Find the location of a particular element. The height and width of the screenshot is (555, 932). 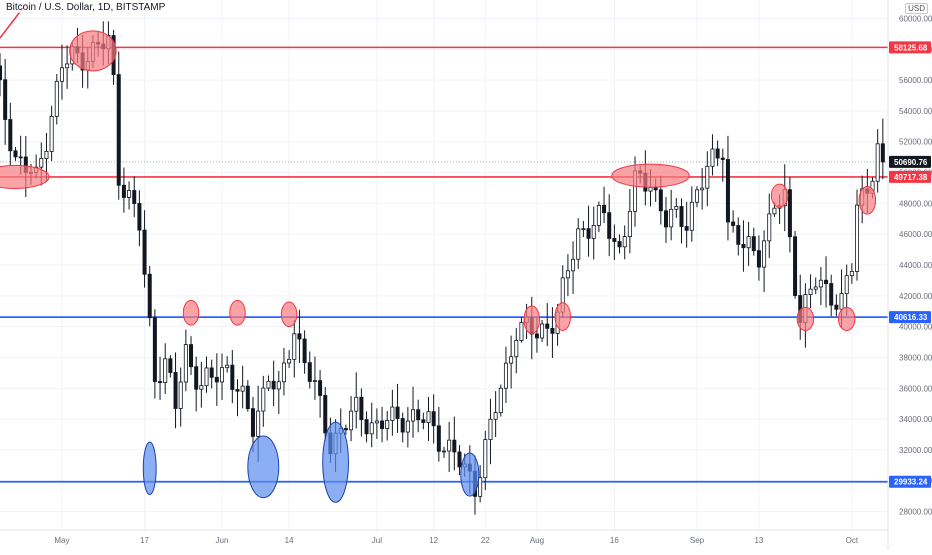

time-axis: May 17 Jun 14 Jul 12 22 Aug 16 Sep 13 Oct is located at coordinates (444, 537).